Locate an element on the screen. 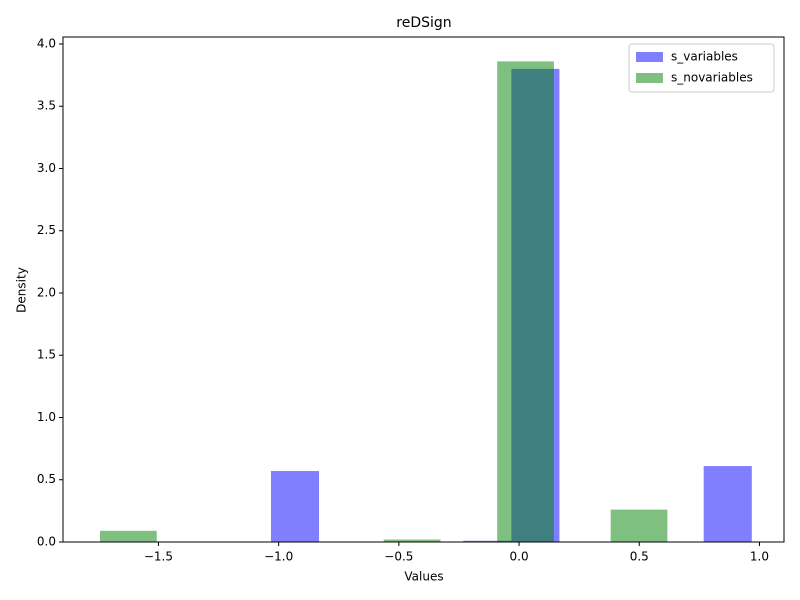 The image size is (800, 600). legend-box is located at coordinates (701, 68).